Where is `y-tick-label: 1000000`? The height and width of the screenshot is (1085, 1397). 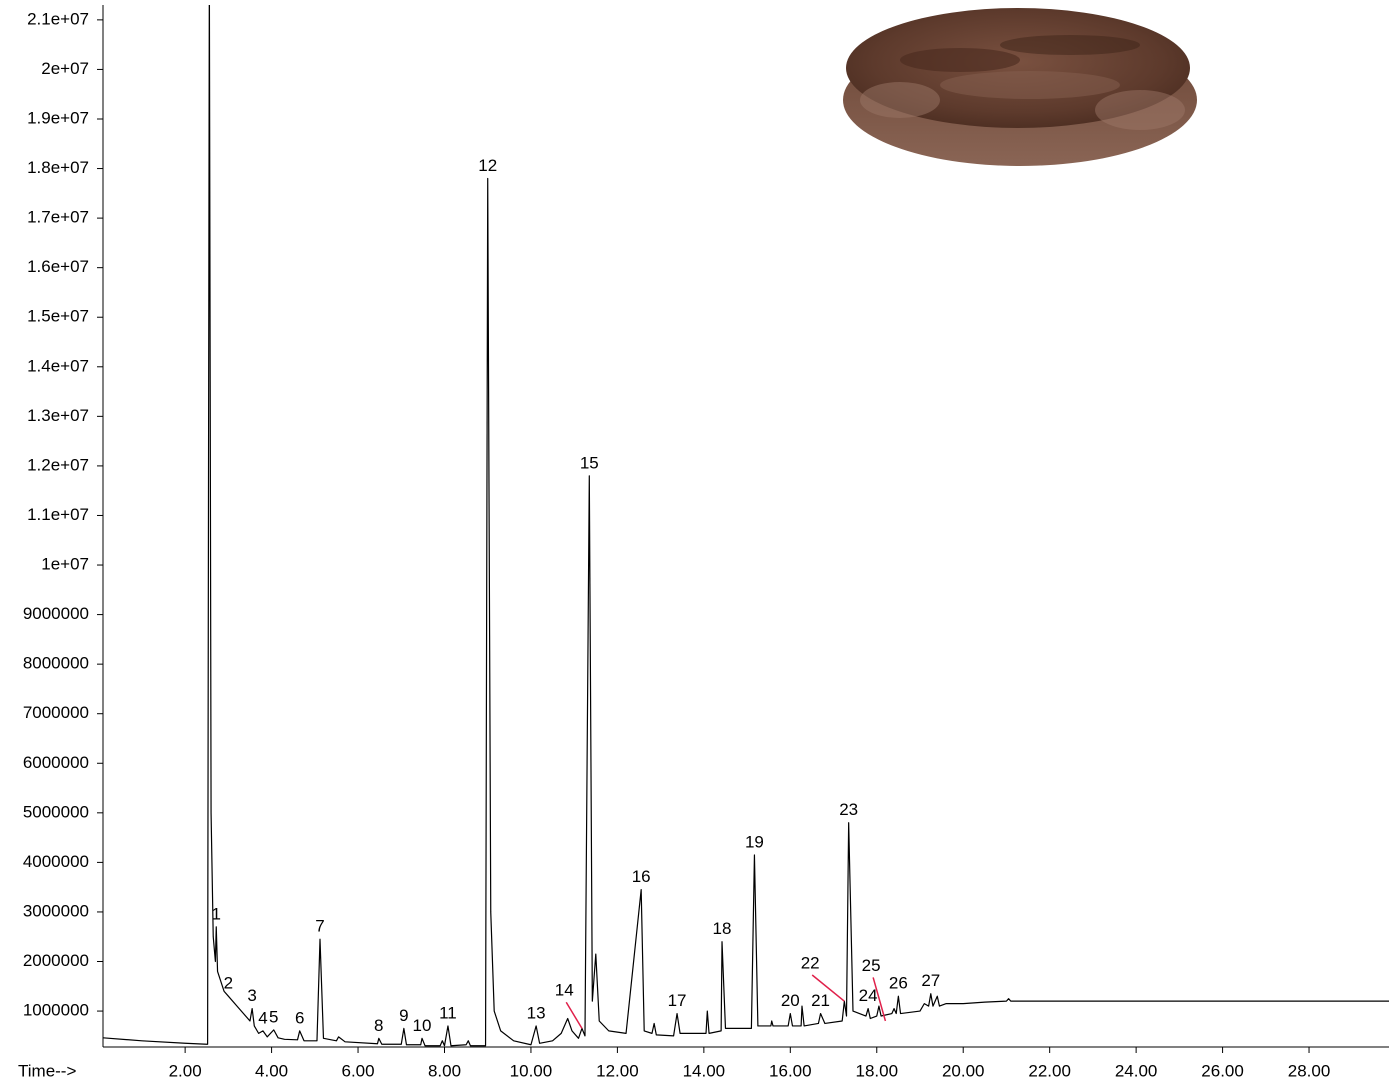
y-tick-label: 1000000 is located at coordinates (56, 1010).